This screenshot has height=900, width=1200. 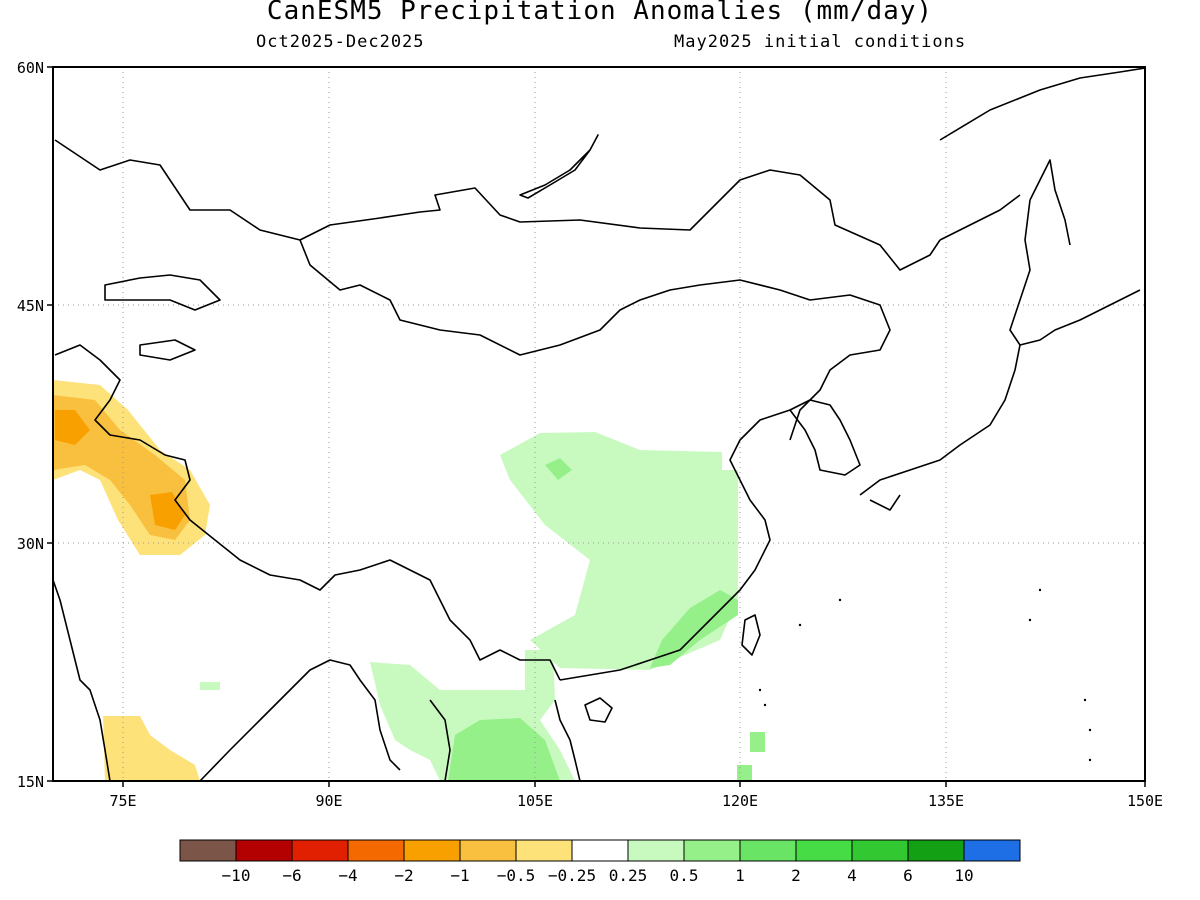 What do you see at coordinates (963, 875) in the screenshot?
I see `colorbar-label: 10` at bounding box center [963, 875].